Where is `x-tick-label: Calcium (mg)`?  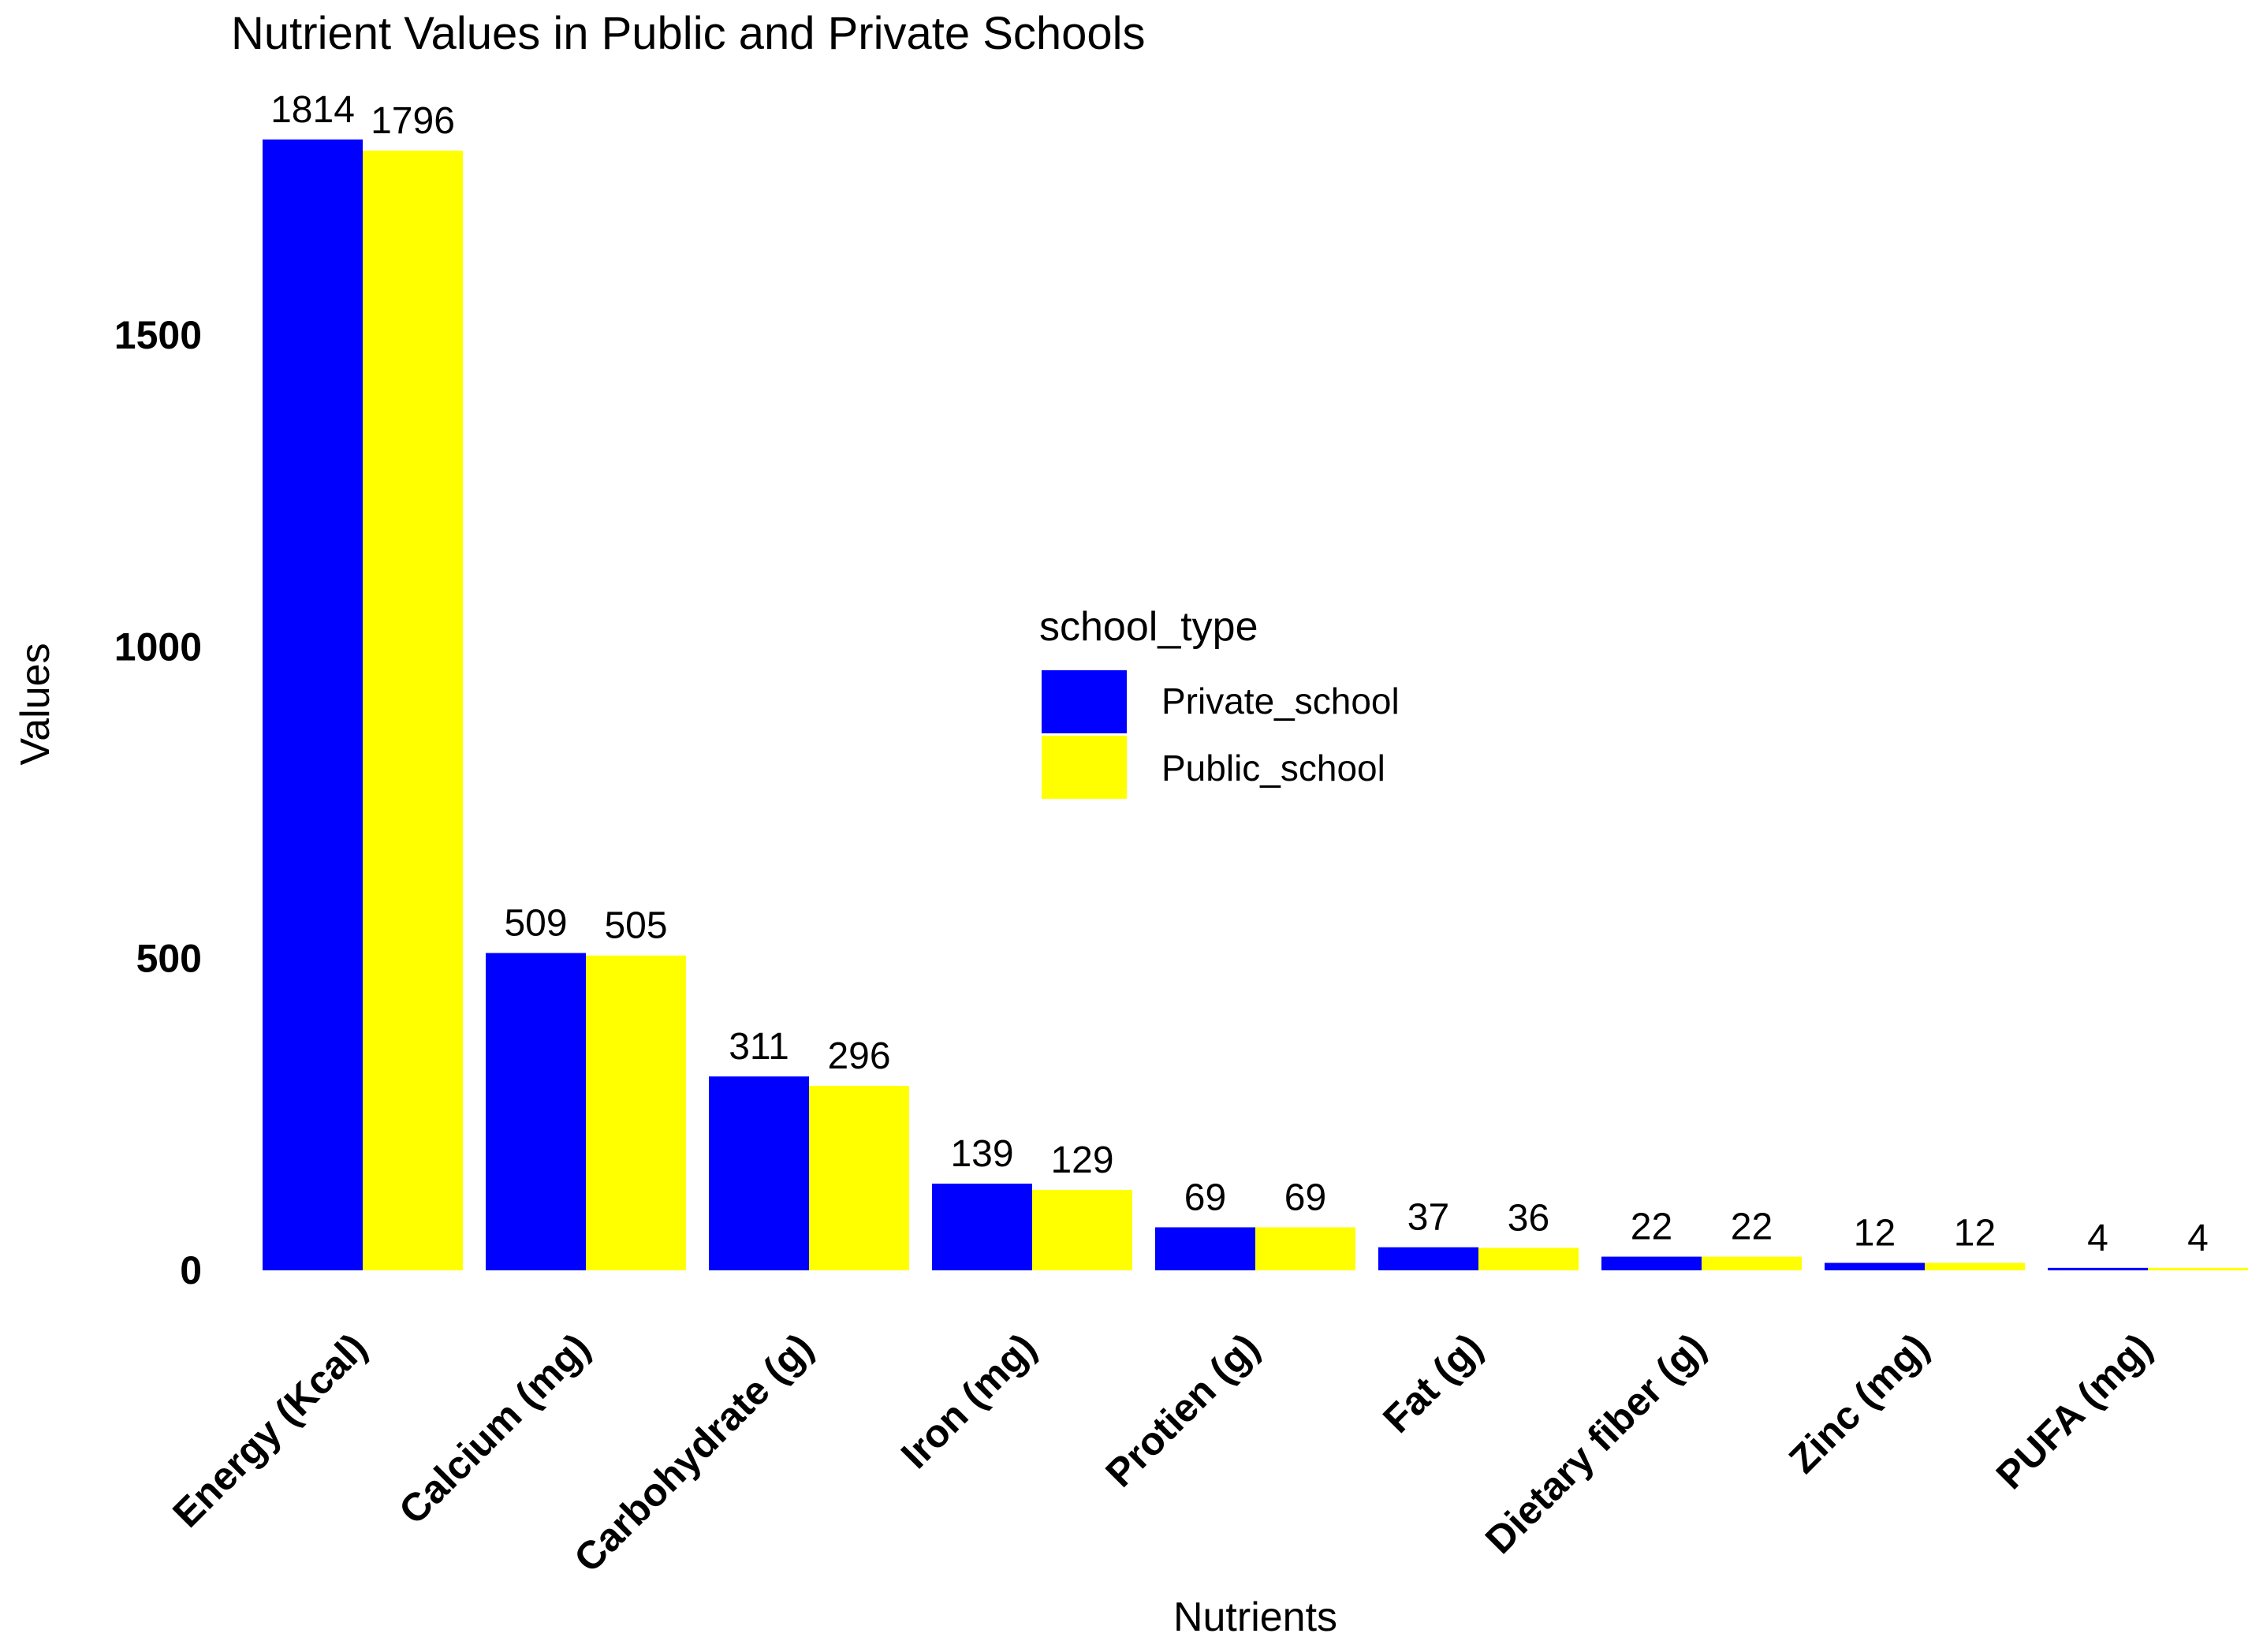 x-tick-label: Calcium (mg) is located at coordinates (494, 1429).